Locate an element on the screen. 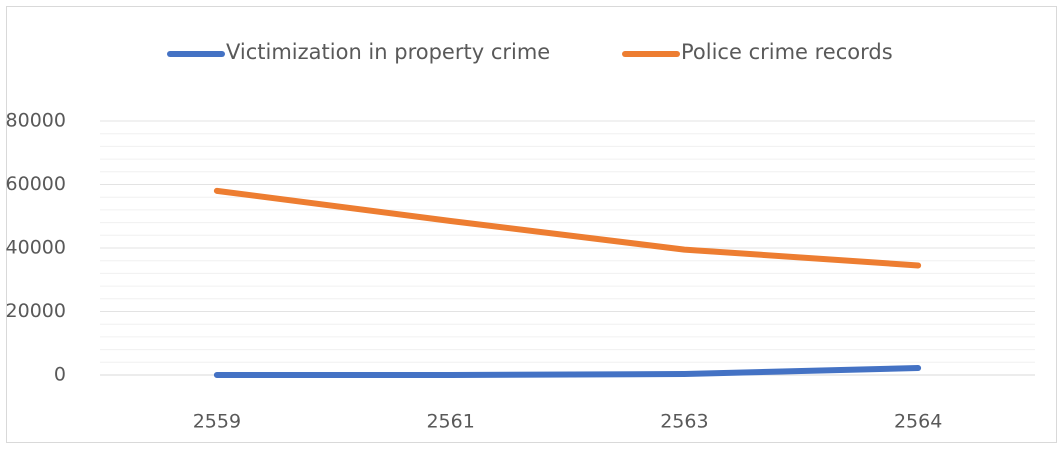  y-tick-label: 40000 is located at coordinates (36, 248).